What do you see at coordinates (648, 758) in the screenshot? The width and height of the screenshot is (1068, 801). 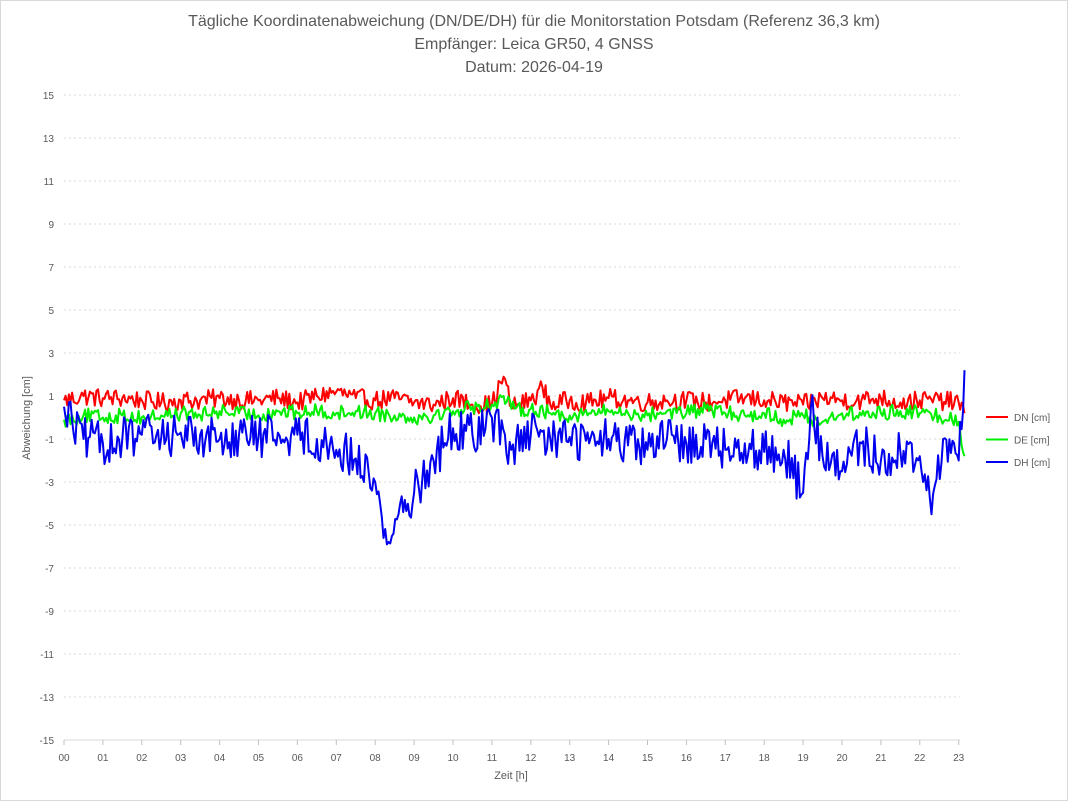 I see `x-tick-label: 15` at bounding box center [648, 758].